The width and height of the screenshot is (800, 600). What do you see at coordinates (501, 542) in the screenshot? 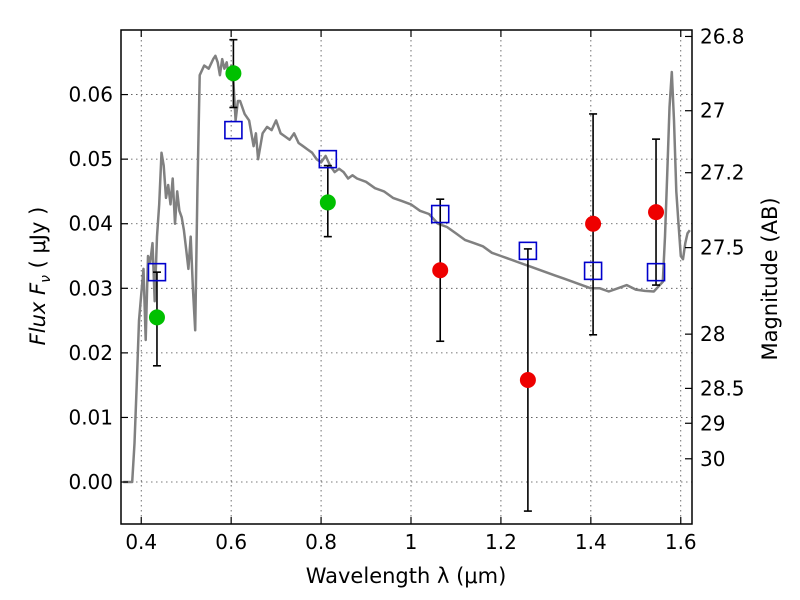
I see `x-tick-label: 1.2` at bounding box center [501, 542].